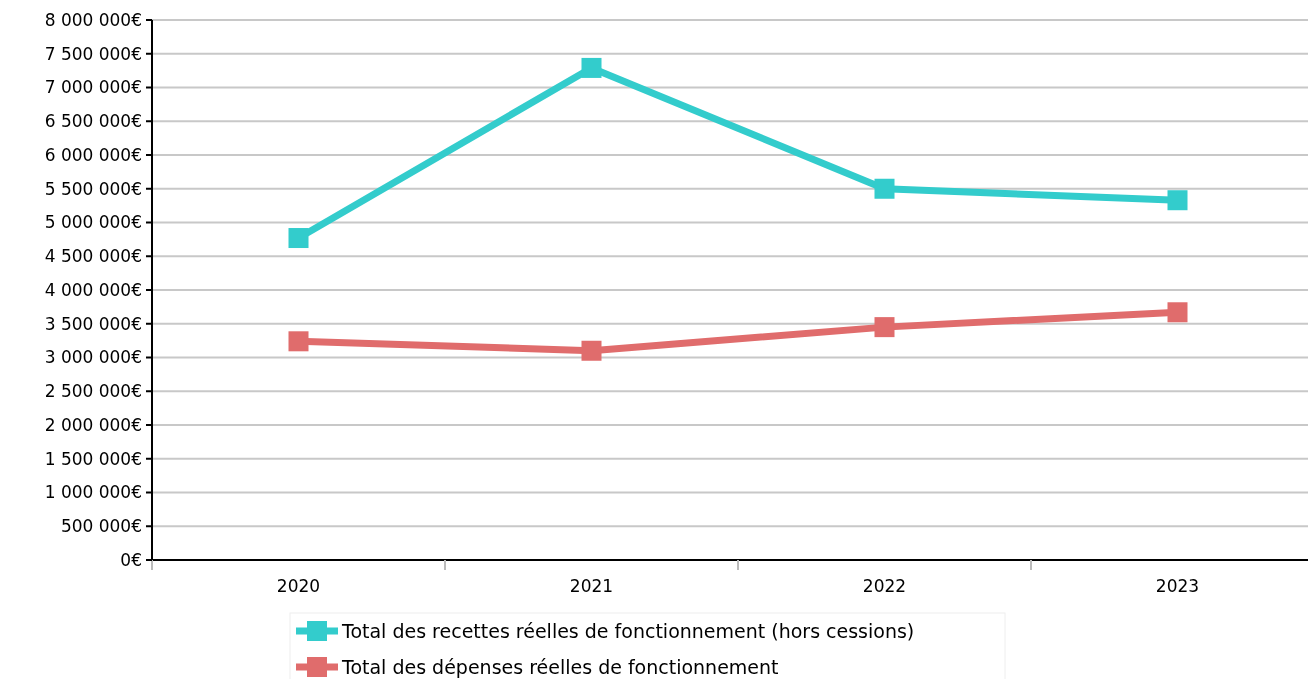  I want to click on y-tick-label: 7 000 000€, so click(93, 87).